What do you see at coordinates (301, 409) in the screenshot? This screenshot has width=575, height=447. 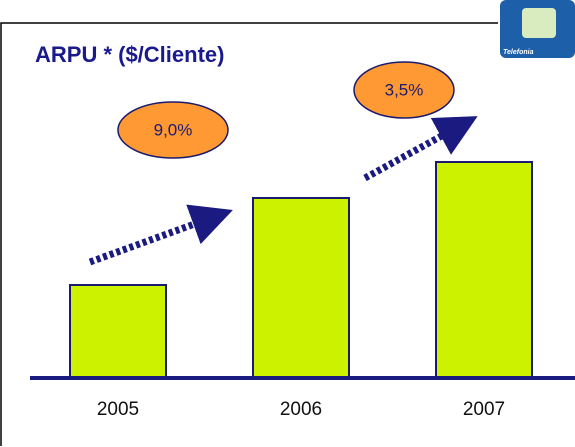 I see `x-tick-label: 2006` at bounding box center [301, 409].